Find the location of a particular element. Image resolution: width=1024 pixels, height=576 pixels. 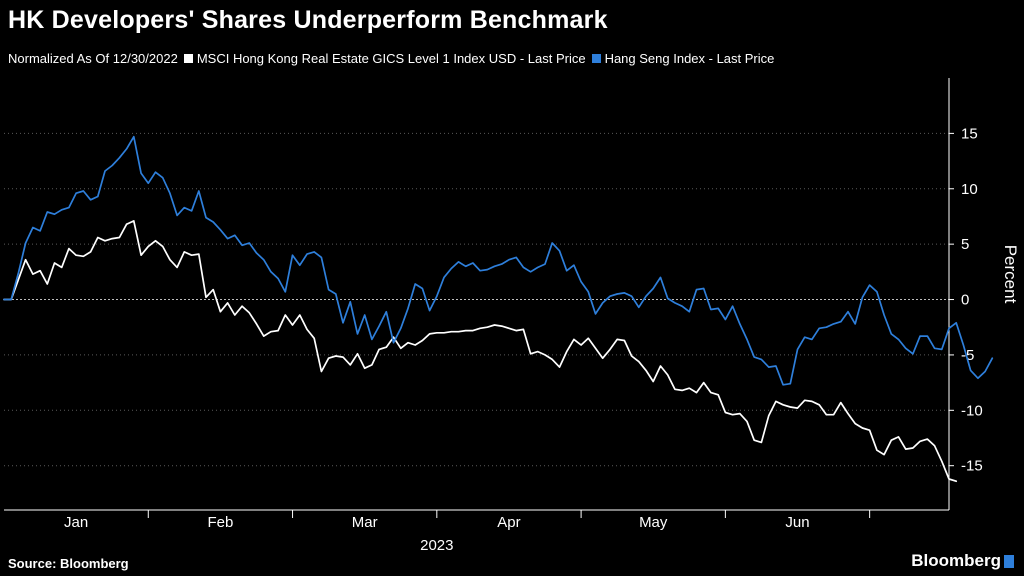

bloomberg-logo: Bloomberg is located at coordinates (962, 561).